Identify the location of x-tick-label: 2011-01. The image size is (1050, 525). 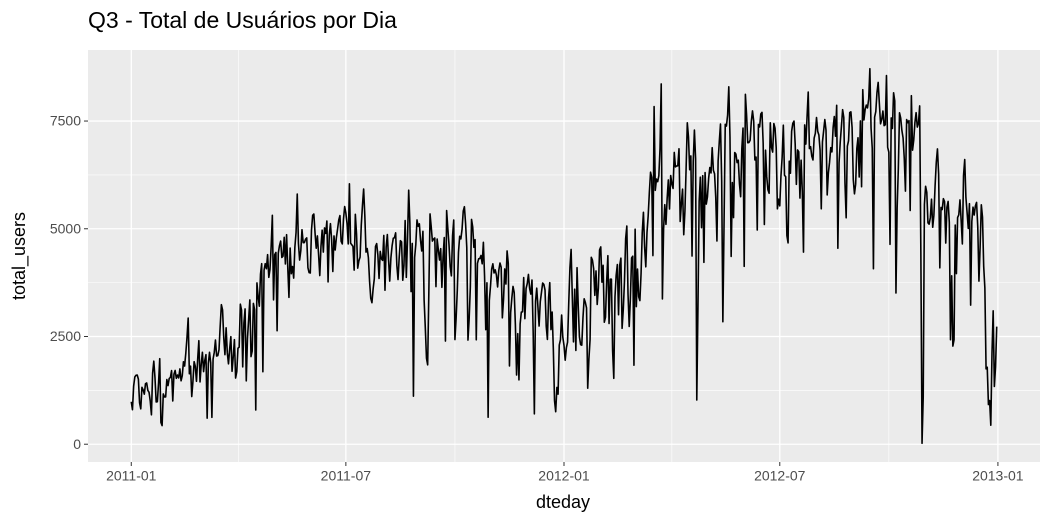
(131, 476).